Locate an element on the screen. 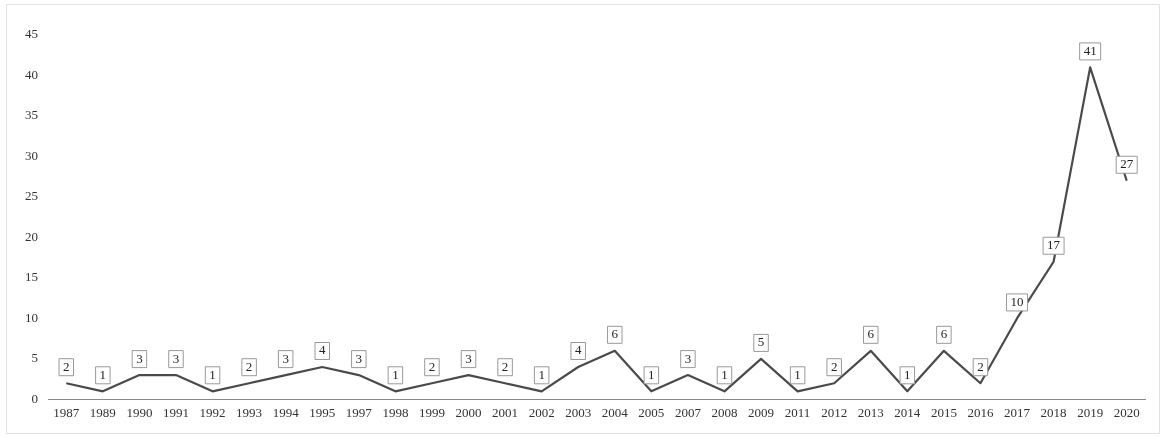 The width and height of the screenshot is (1165, 437). x-tick-label: 1999 is located at coordinates (431, 412).